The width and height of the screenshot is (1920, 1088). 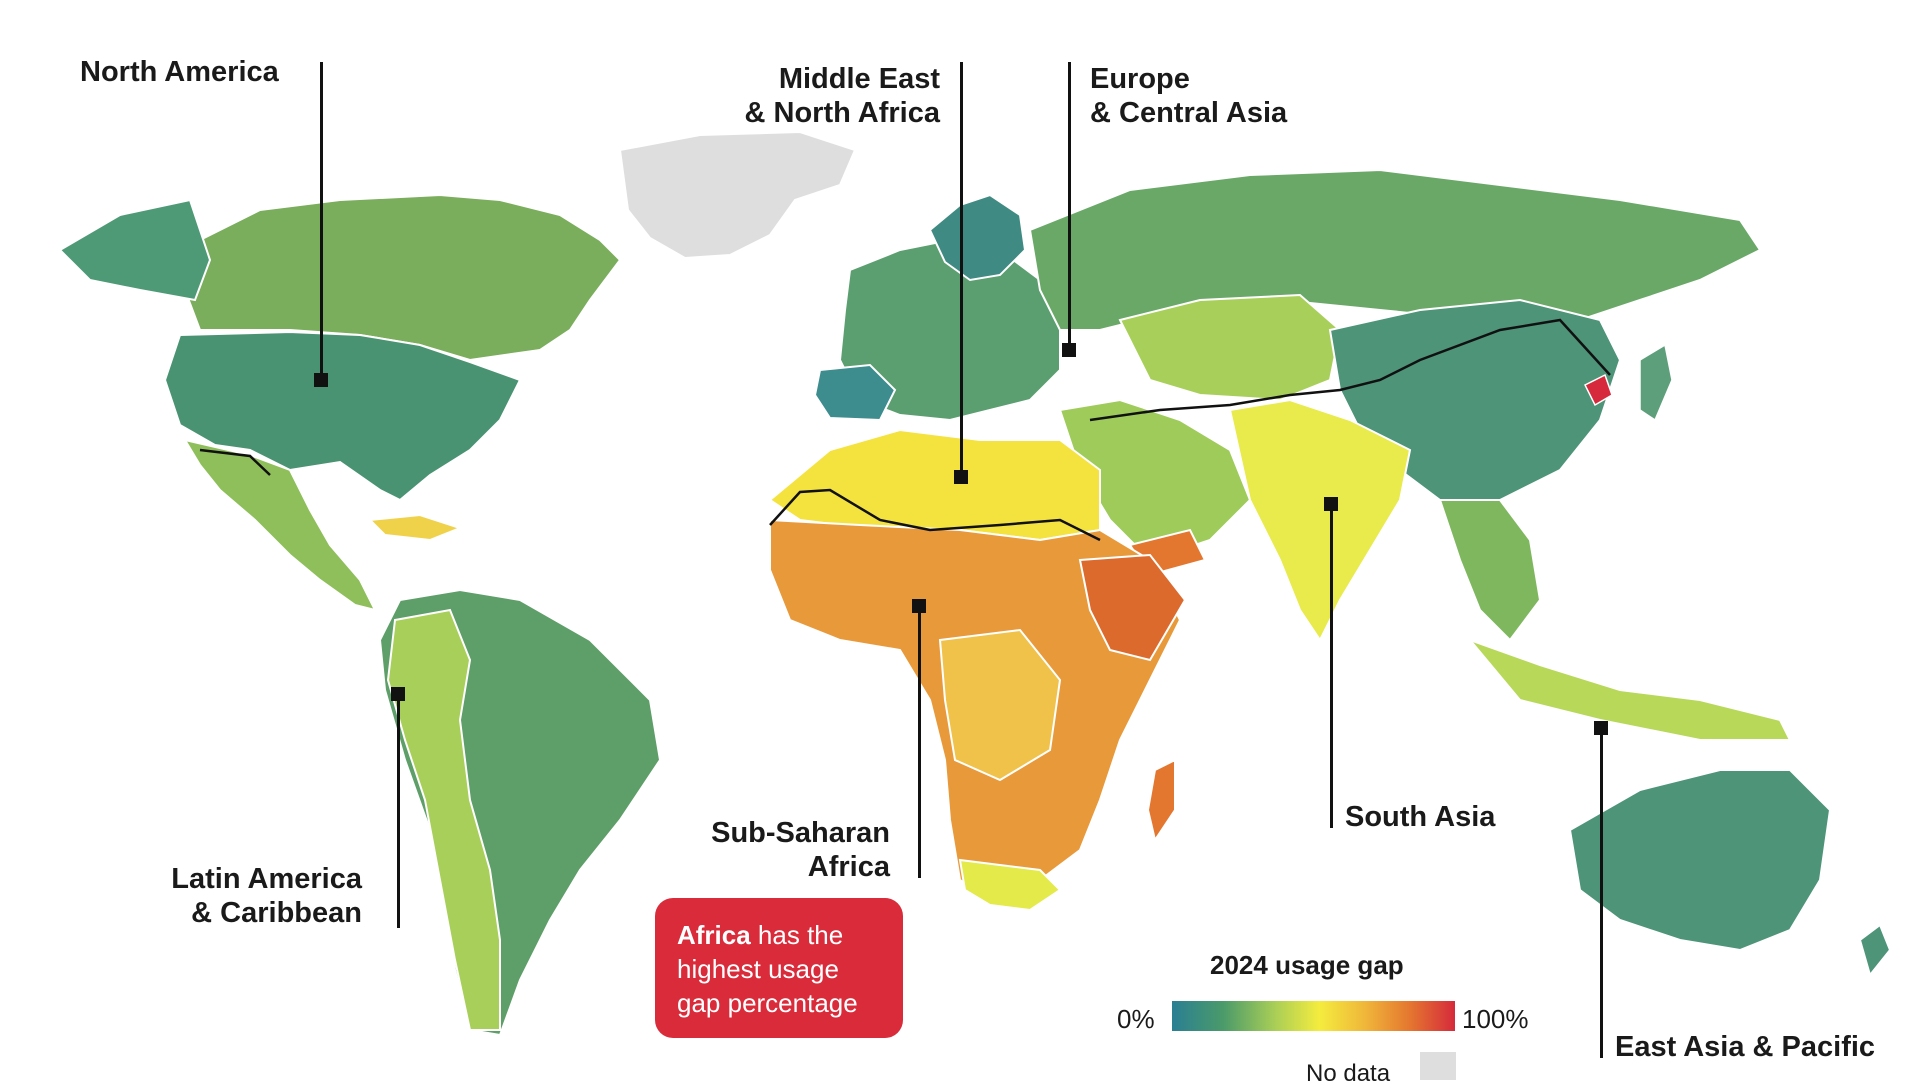 I want to click on horn-of-africa, so click(x=1132, y=607).